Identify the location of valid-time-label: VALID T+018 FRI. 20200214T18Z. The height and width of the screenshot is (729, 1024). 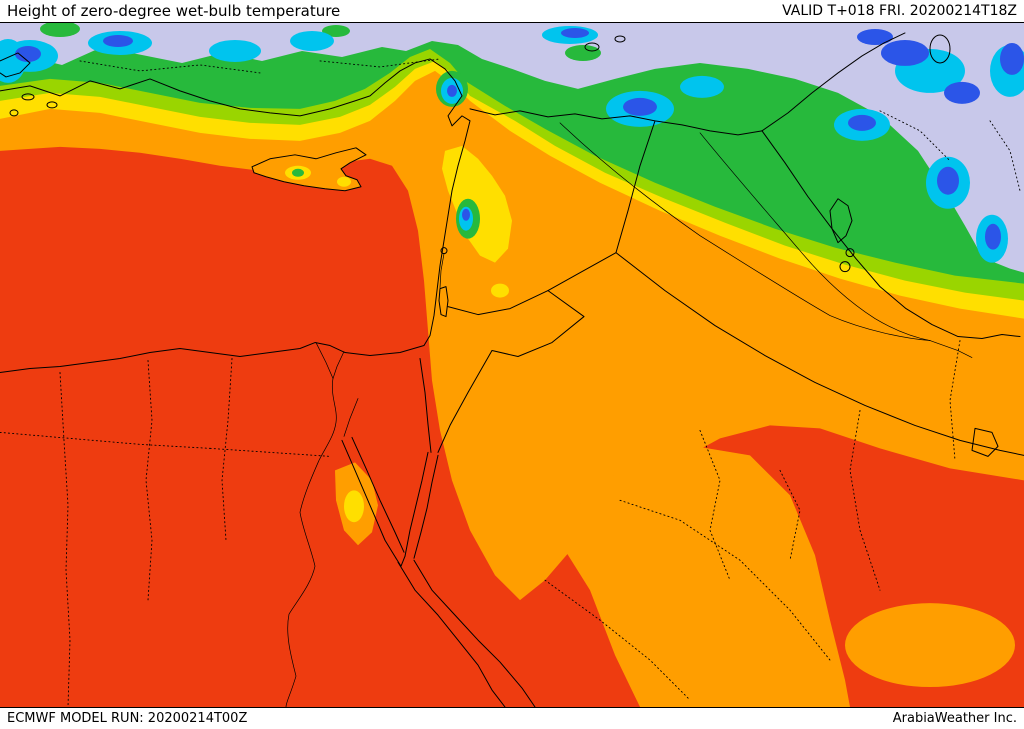
(899, 11).